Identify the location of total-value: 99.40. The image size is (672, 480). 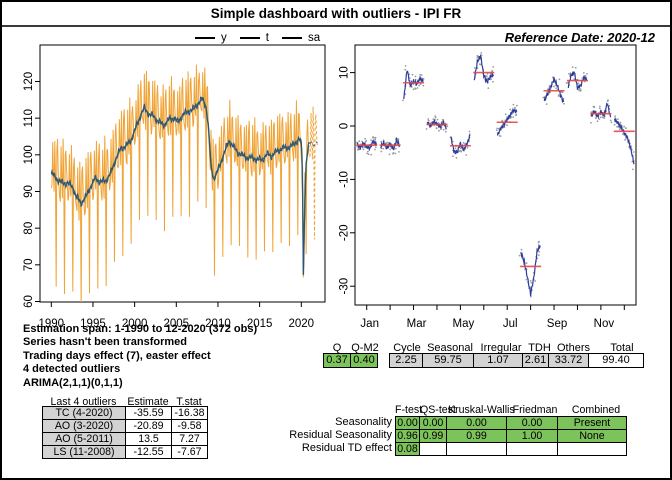
(616, 360).